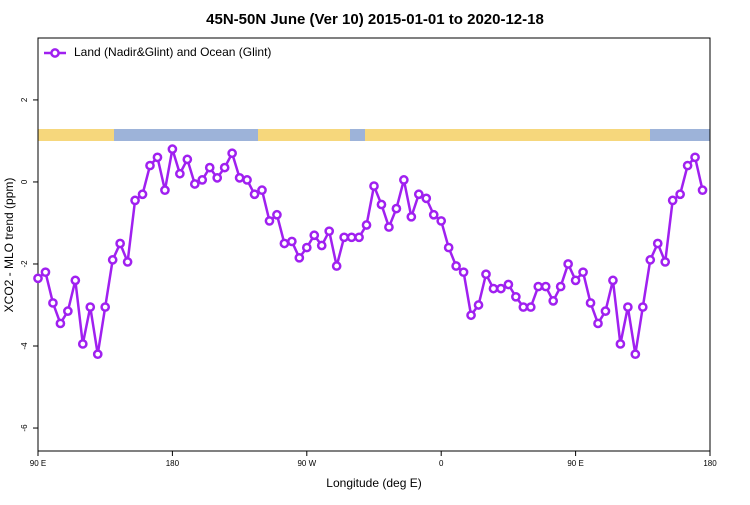 This screenshot has width=750, height=505. What do you see at coordinates (441, 463) in the screenshot?
I see `x-tick-label: 0` at bounding box center [441, 463].